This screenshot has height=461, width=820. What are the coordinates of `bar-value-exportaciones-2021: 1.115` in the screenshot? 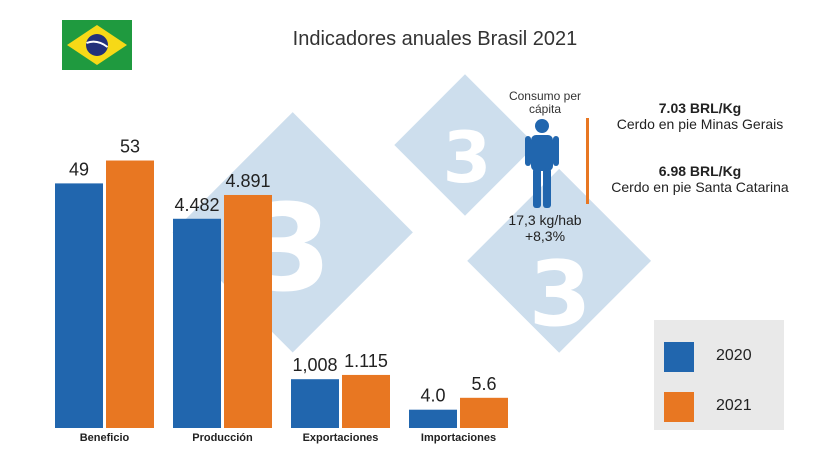 It's located at (366, 361).